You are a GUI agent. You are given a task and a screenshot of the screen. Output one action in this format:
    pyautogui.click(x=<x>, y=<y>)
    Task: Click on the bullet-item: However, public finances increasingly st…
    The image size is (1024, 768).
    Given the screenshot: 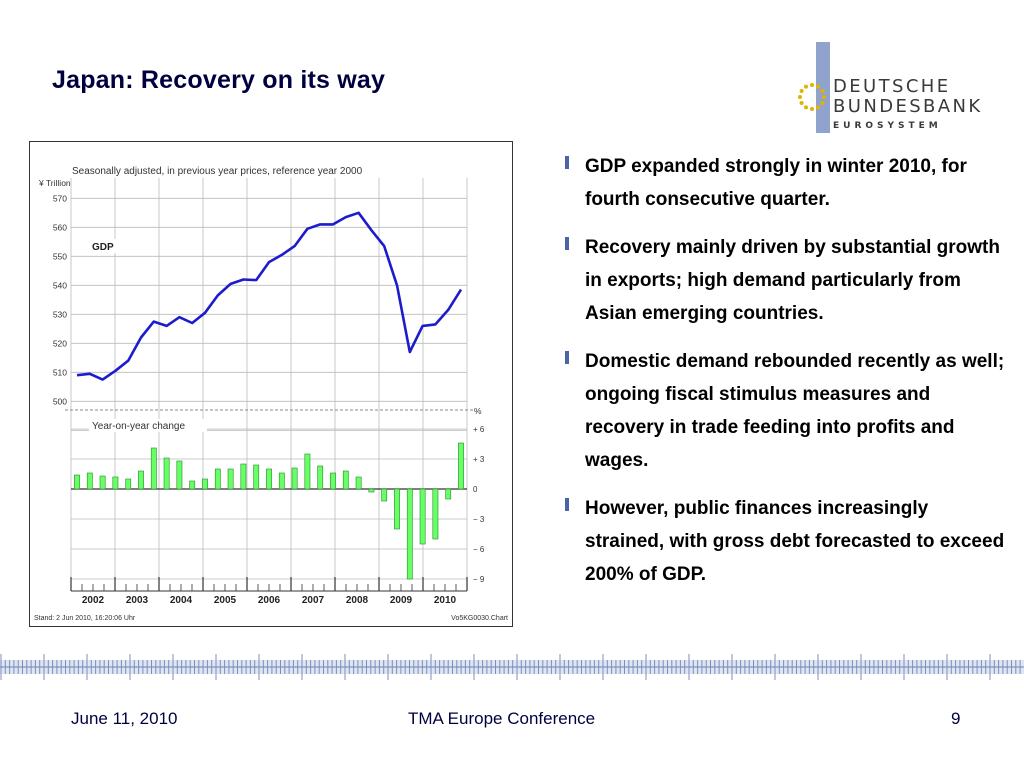 What is the action you would take?
    pyautogui.click(x=785, y=541)
    